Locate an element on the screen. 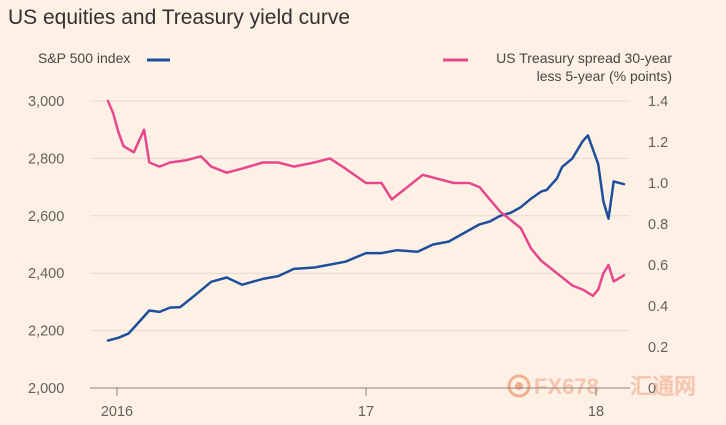 This screenshot has height=425, width=726. watermark-logo-icon is located at coordinates (519, 386).